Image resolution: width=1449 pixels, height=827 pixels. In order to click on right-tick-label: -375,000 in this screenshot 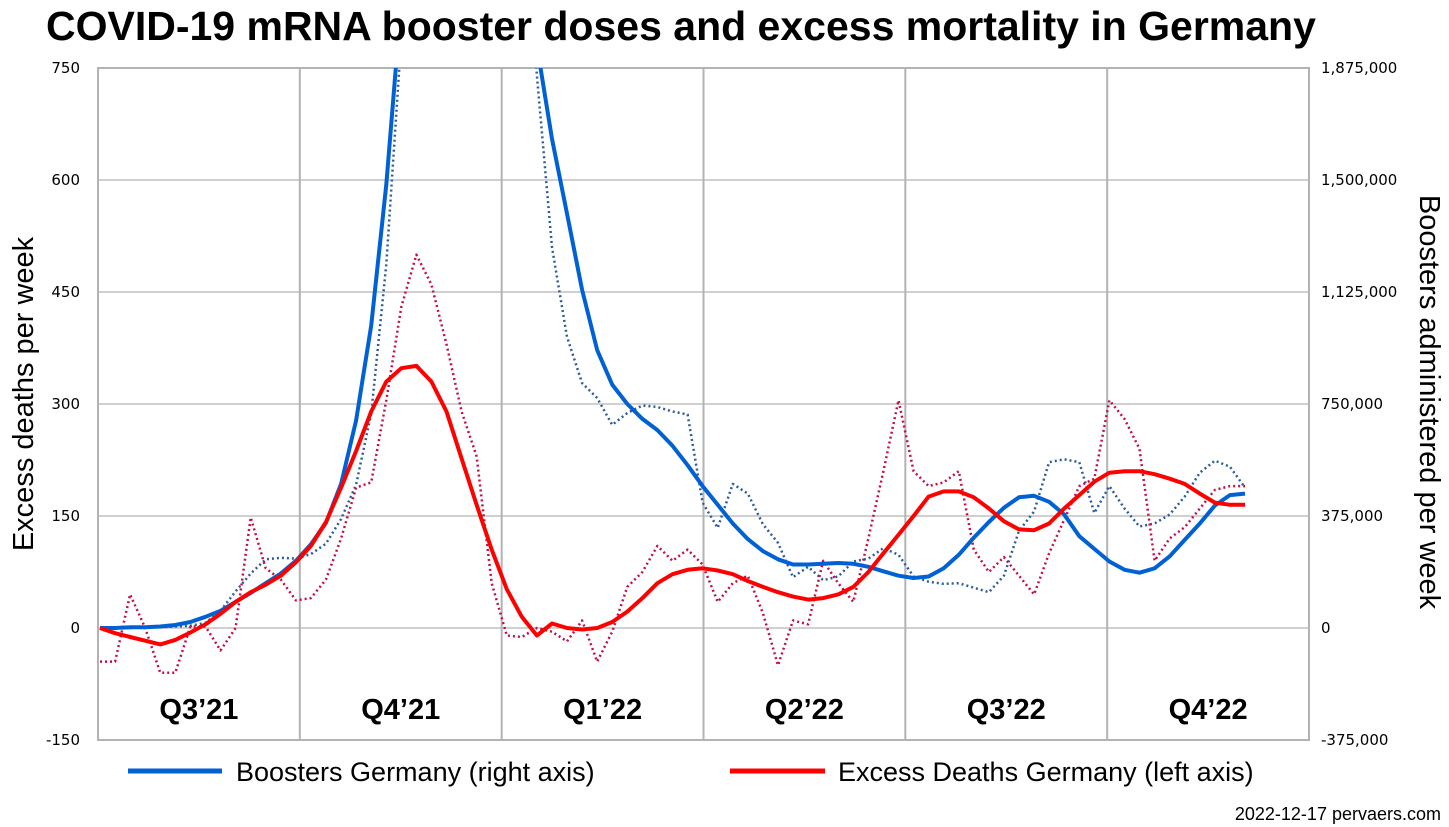, I will do `click(1354, 740)`.